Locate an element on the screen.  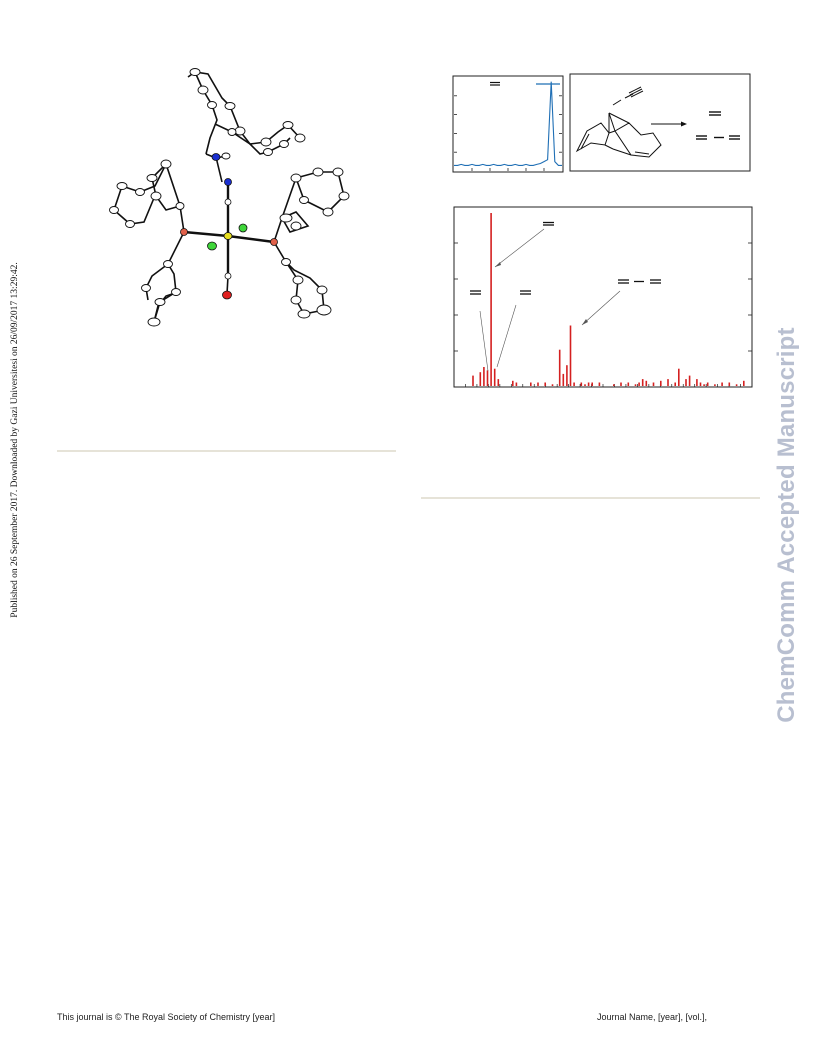
annotation-main-peak is located at coordinates (524, 244).